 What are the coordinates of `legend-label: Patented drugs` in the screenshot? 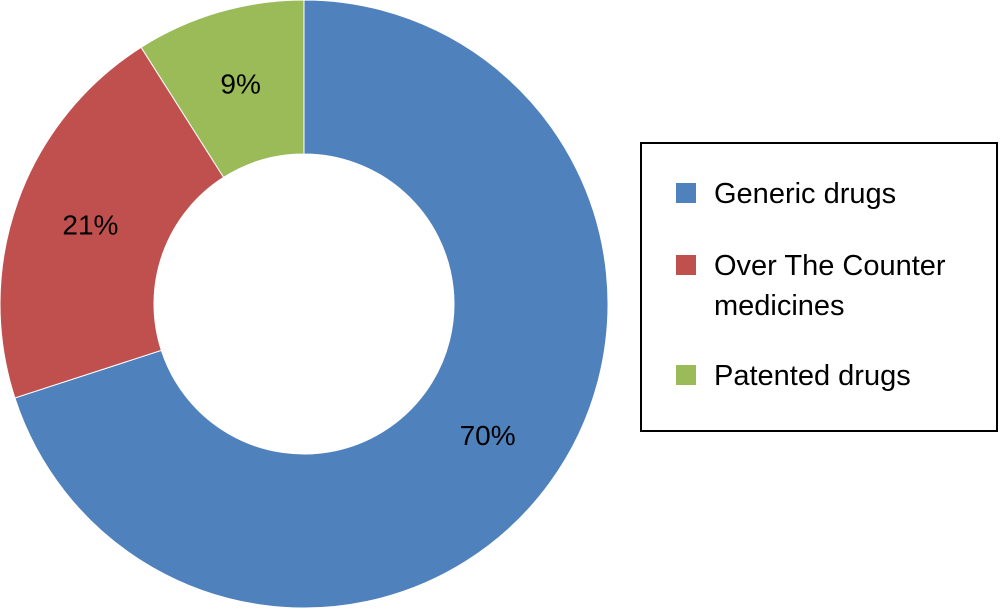 It's located at (812, 376).